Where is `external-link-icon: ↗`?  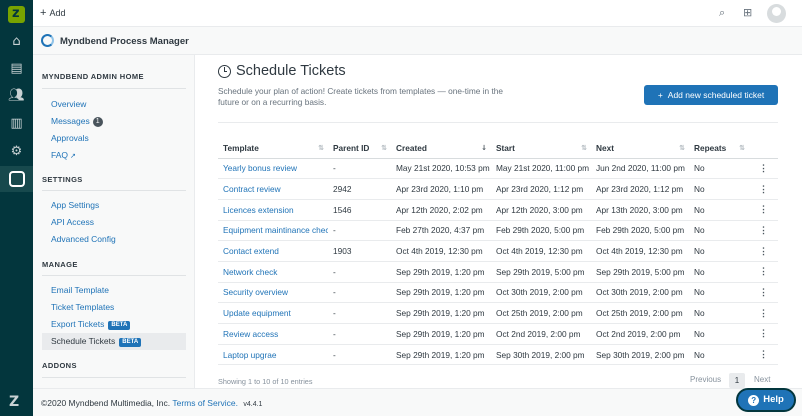 external-link-icon: ↗ is located at coordinates (73, 156).